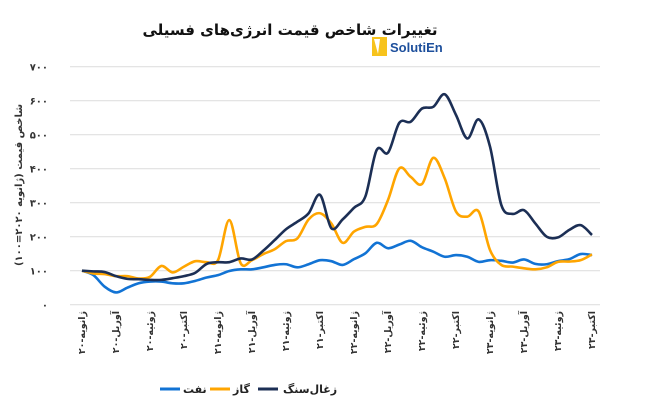 The width and height of the screenshot is (658, 418). I want to click on x-tick-label: ژانویه-۲۳, so click(490, 332).